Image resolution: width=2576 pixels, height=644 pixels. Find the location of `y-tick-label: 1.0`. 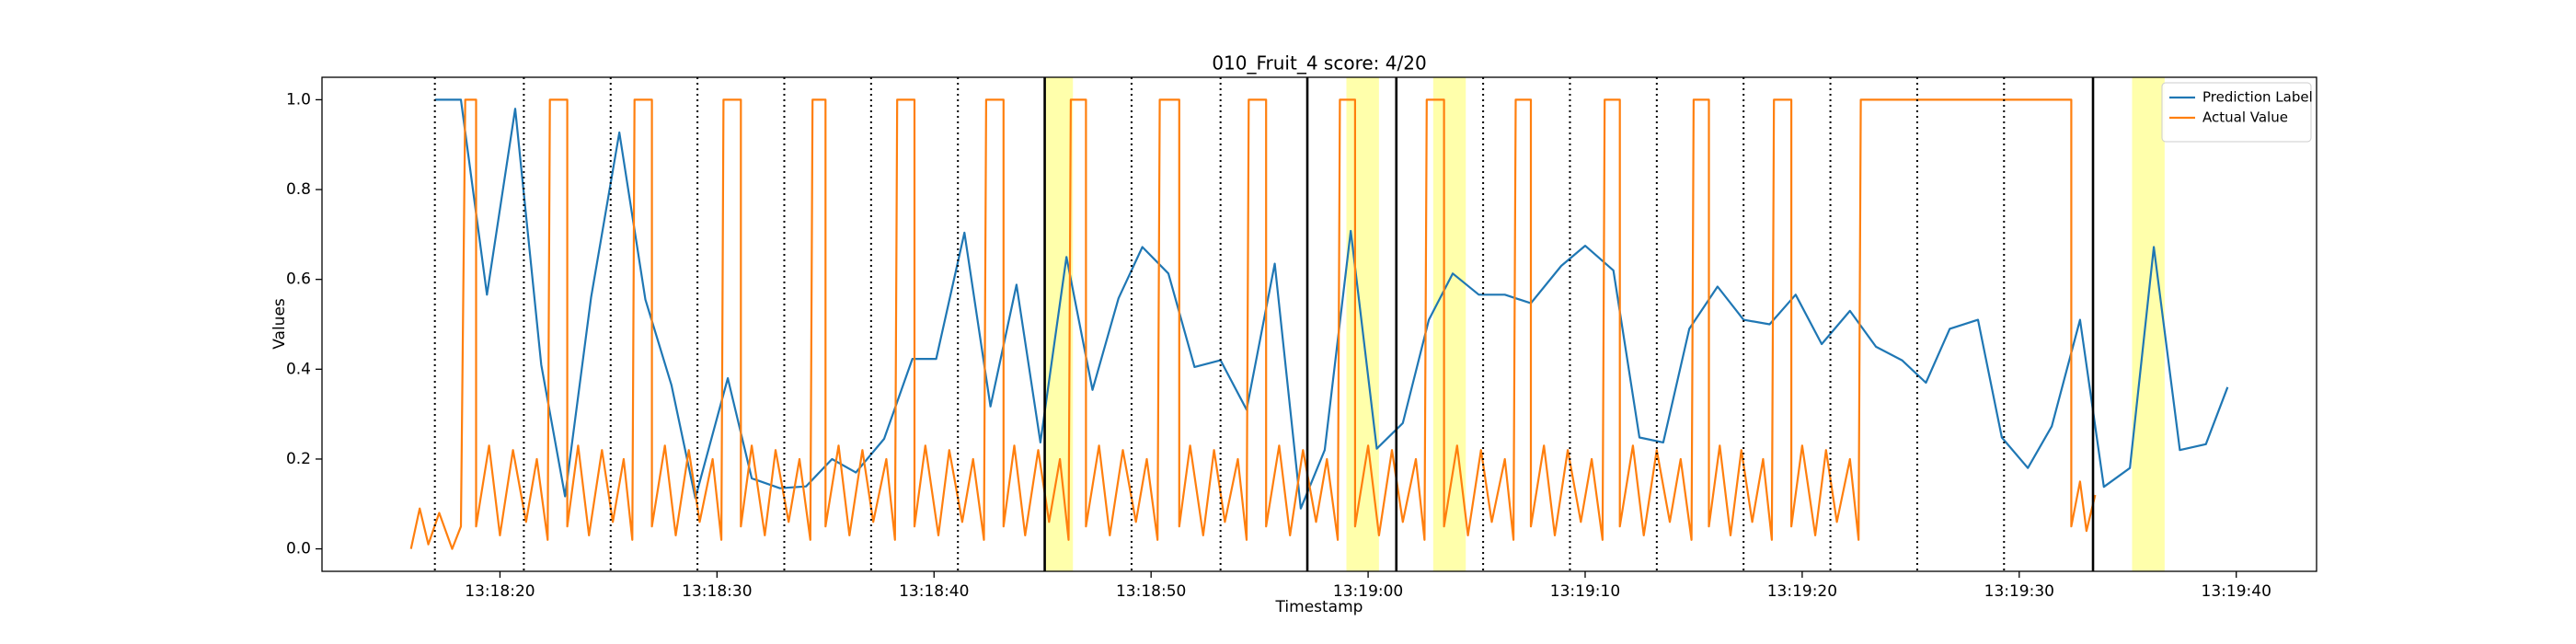

y-tick-label: 1.0 is located at coordinates (298, 99).